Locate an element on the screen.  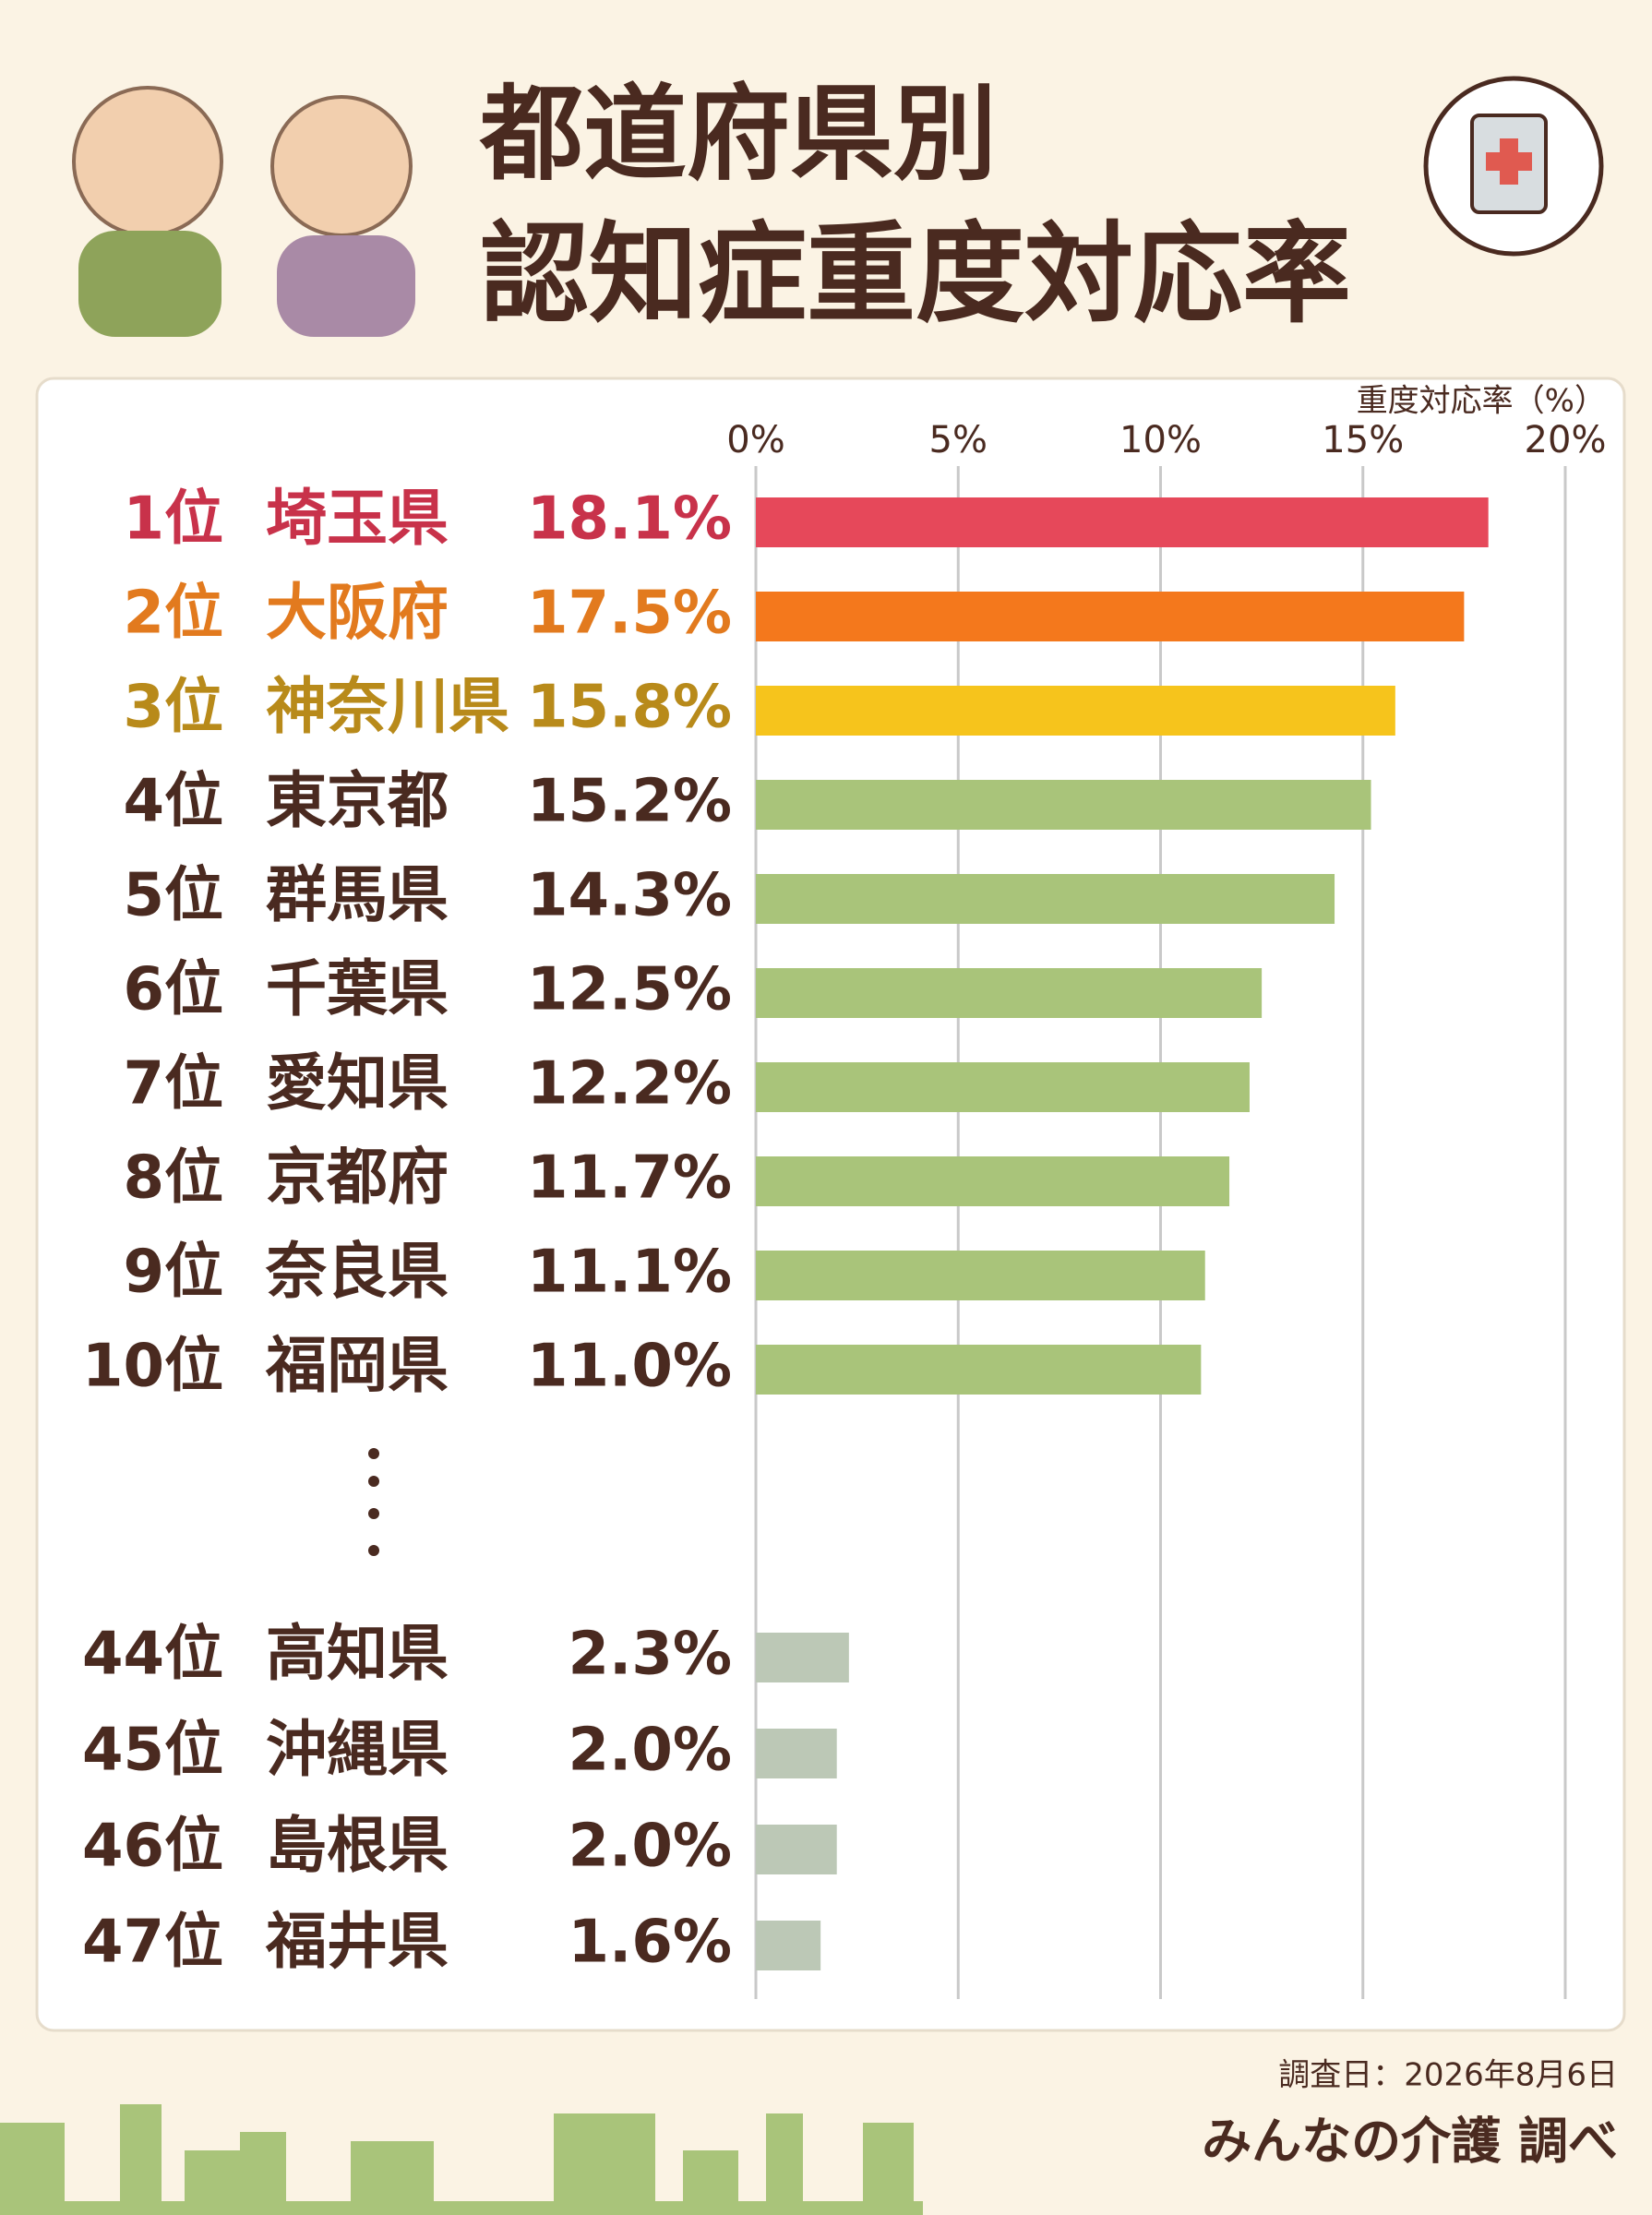
rank-label: 7位 is located at coordinates (173, 1084).